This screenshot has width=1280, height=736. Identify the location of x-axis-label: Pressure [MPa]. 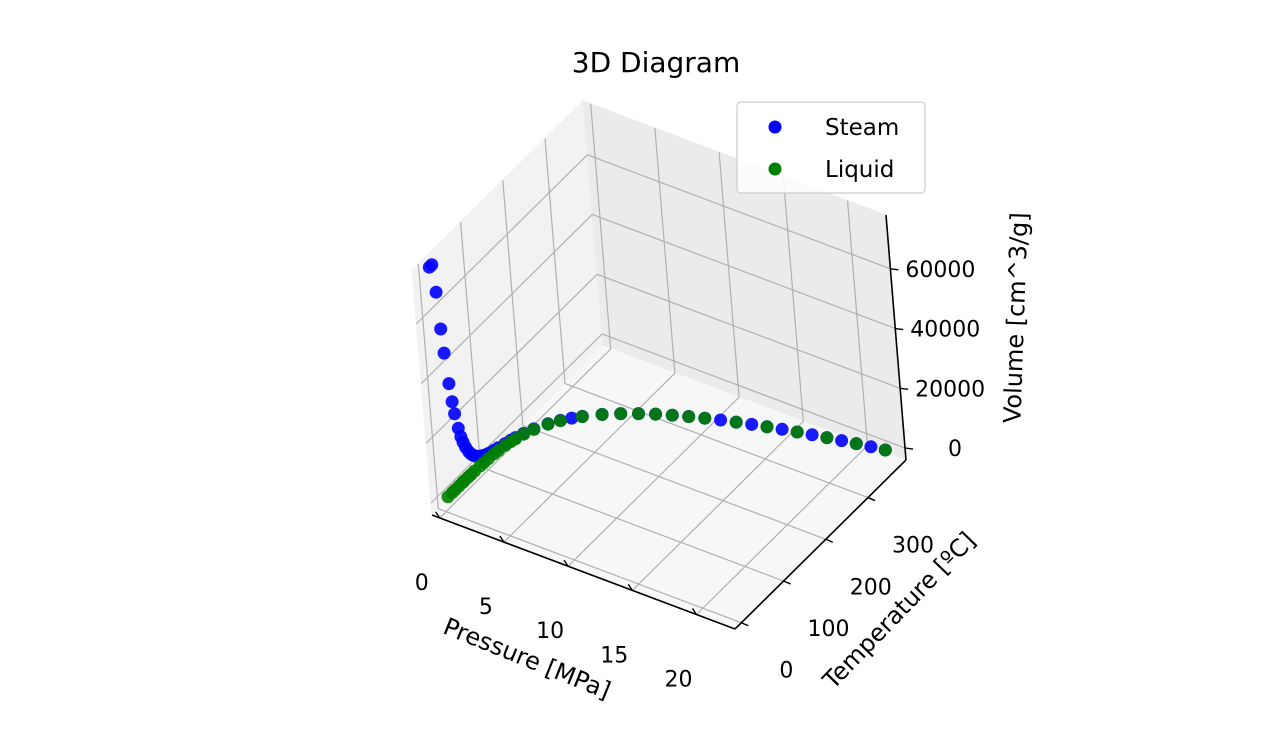
(526, 658).